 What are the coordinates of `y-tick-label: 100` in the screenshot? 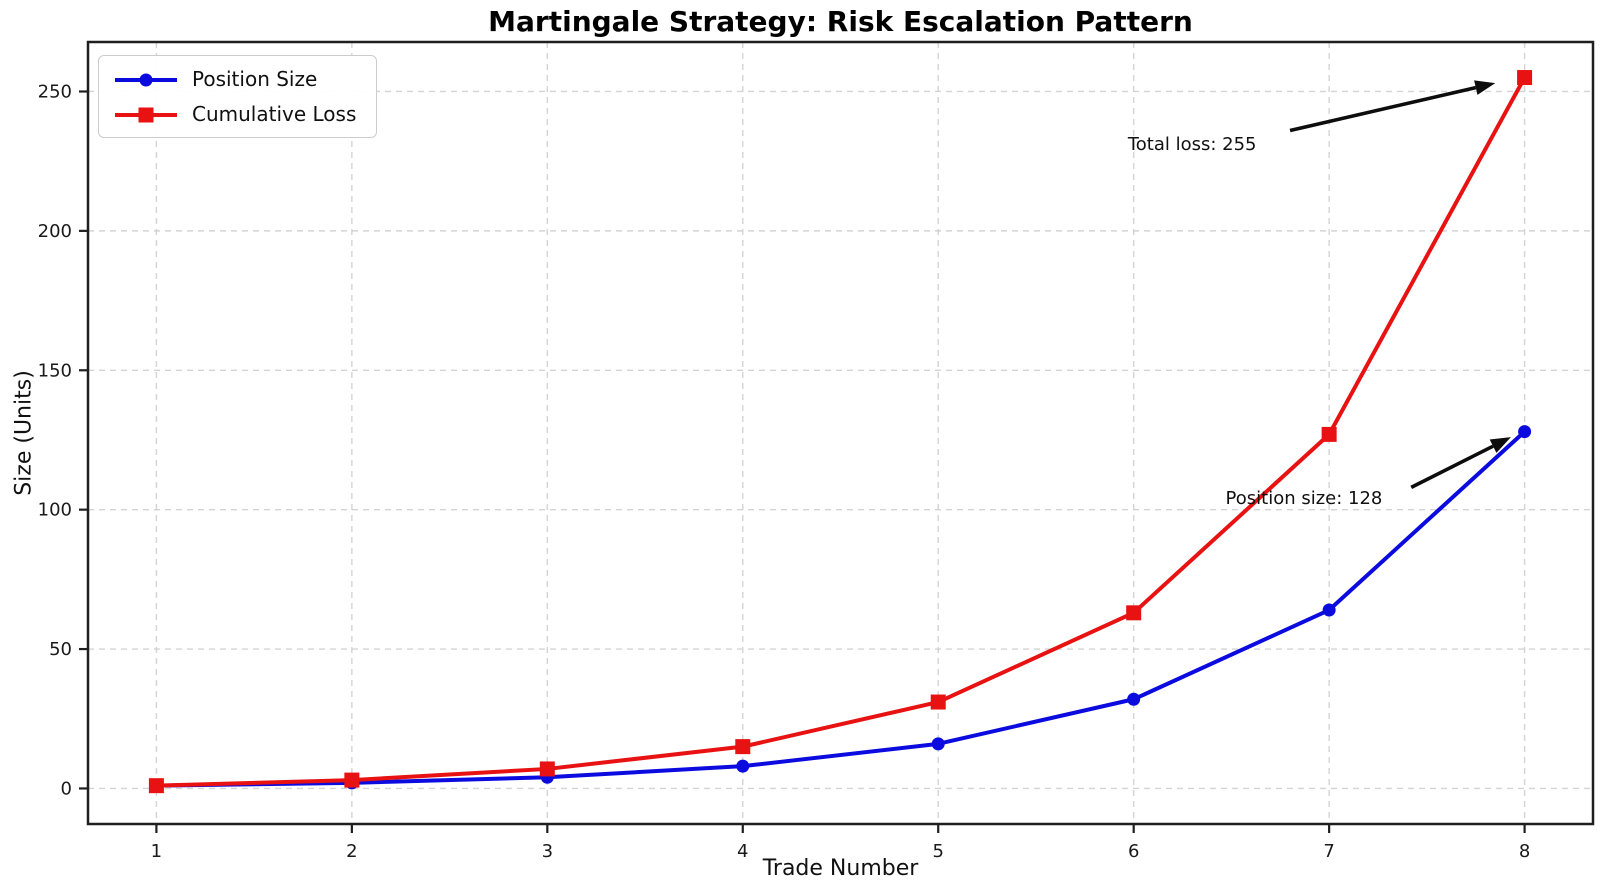 It's located at (55, 510).